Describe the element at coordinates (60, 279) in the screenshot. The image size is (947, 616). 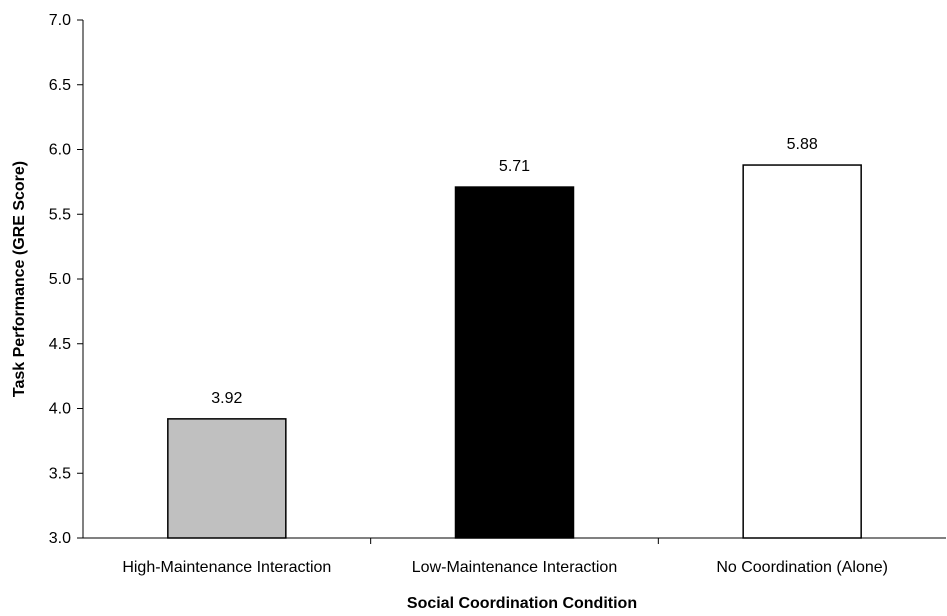
I see `y-tick-label: 5.0` at that location.